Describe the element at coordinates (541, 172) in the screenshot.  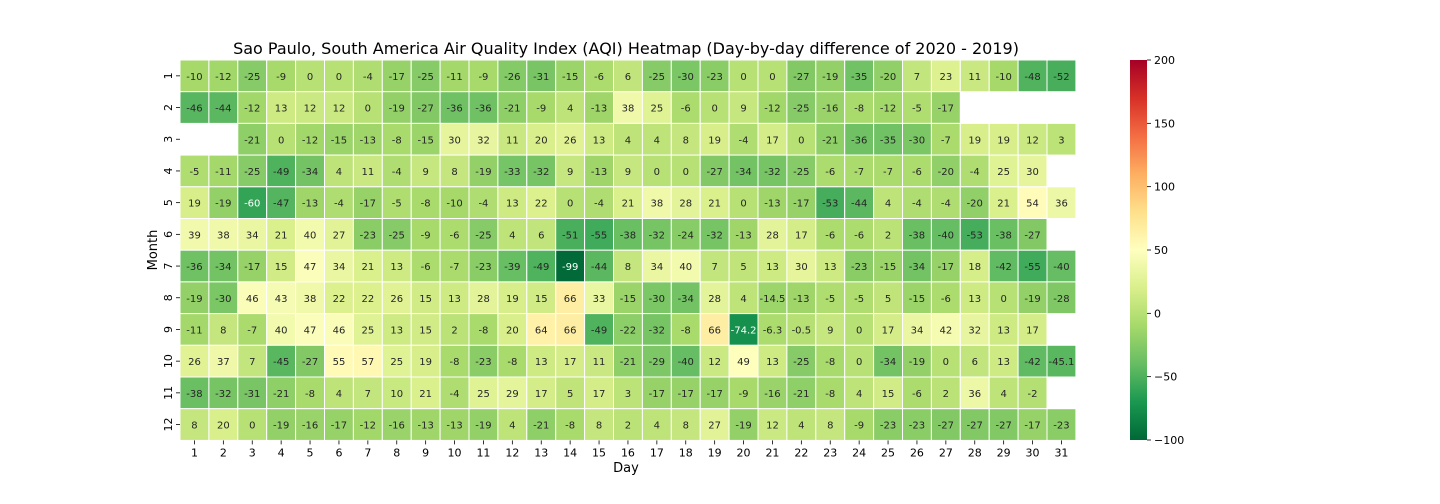
I see `cell-value-label: -32` at that location.